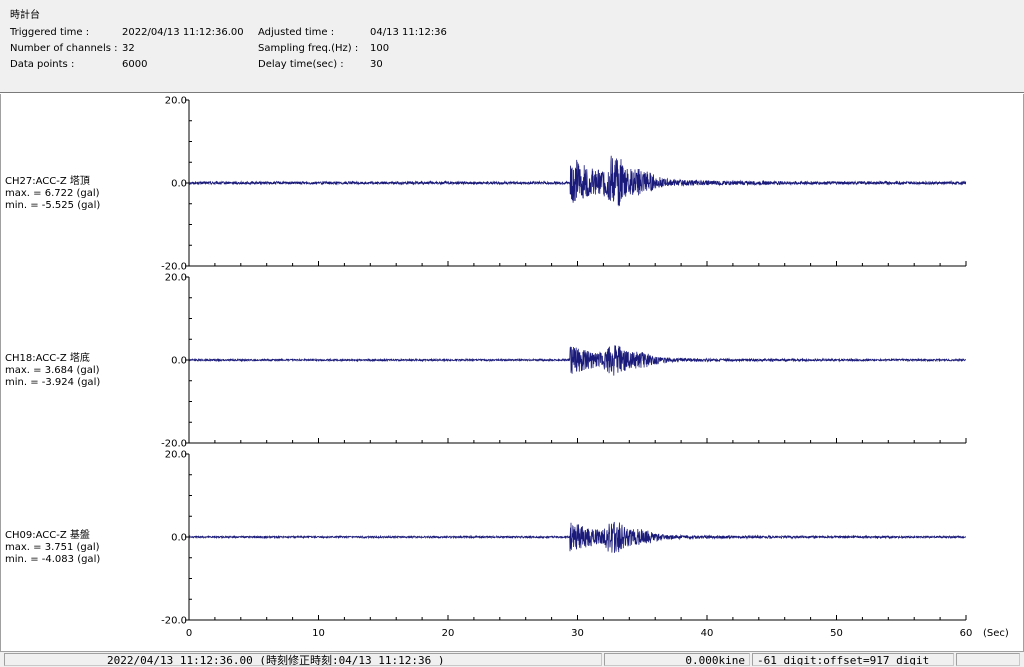  What do you see at coordinates (380, 48) in the screenshot?
I see `sampling-value: 100` at bounding box center [380, 48].